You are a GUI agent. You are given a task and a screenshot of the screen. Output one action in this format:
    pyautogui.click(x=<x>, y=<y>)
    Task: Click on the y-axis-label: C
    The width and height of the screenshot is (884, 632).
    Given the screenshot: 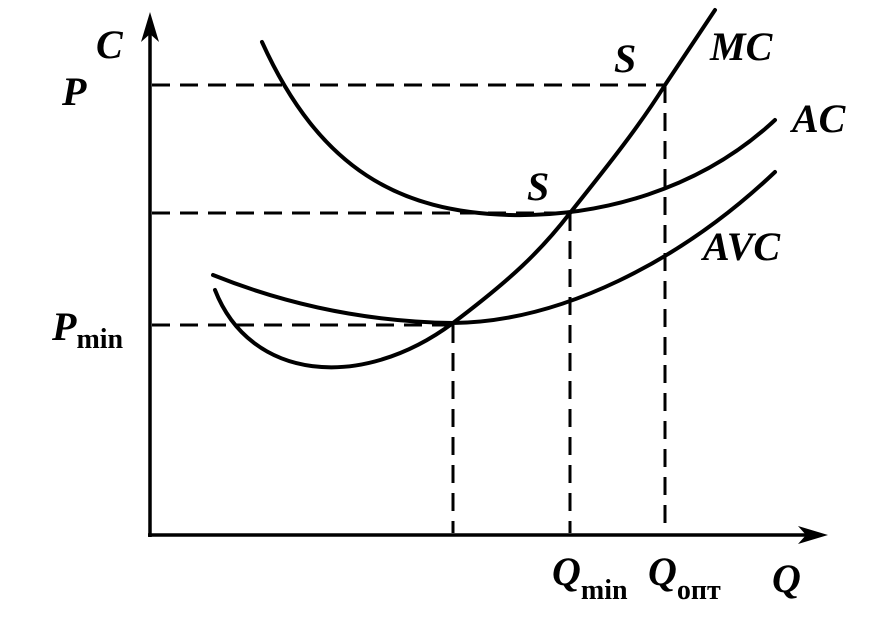 What is the action you would take?
    pyautogui.click(x=110, y=44)
    